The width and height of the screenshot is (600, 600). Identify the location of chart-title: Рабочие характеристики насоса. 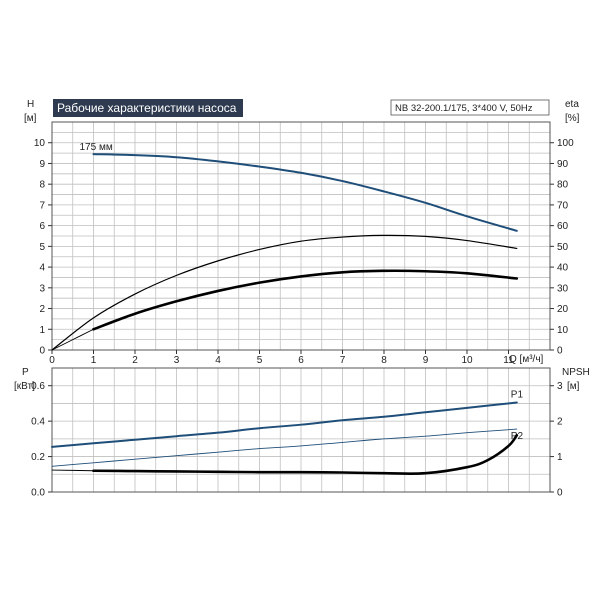
(147, 108).